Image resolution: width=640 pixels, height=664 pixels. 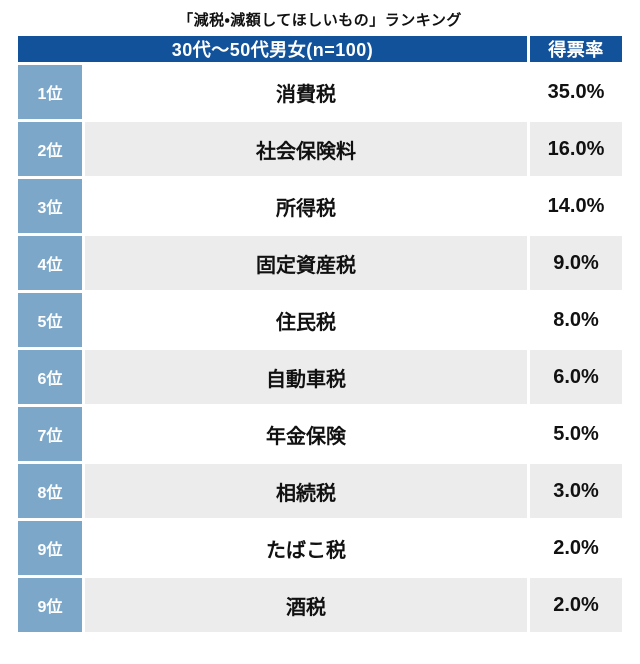 What do you see at coordinates (576, 491) in the screenshot?
I see `value-cell: 3.0%` at bounding box center [576, 491].